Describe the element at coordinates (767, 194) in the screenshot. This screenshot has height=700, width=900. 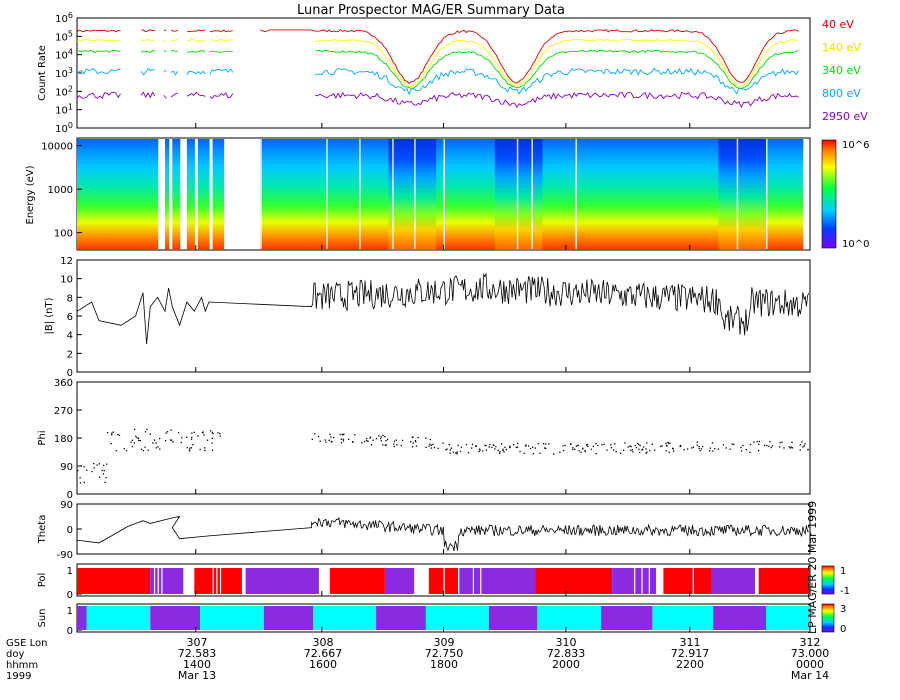
I see `spectrogram-gap-line` at that location.